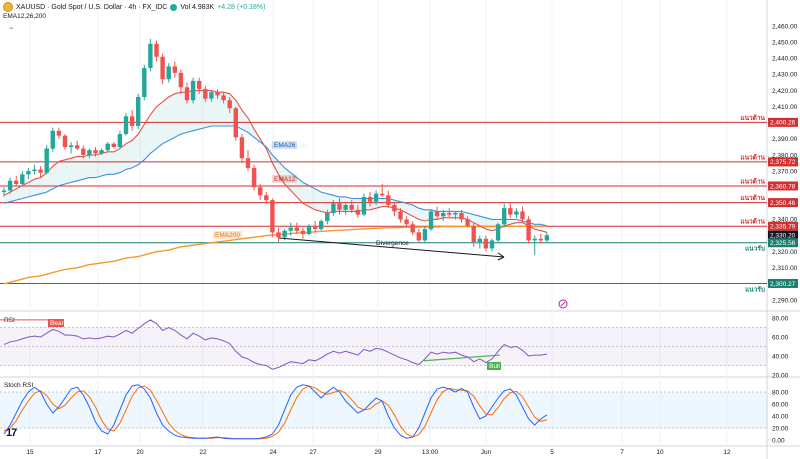 This screenshot has width=800, height=459. I want to click on resistance-price-text: 2,350.46, so click(783, 203).